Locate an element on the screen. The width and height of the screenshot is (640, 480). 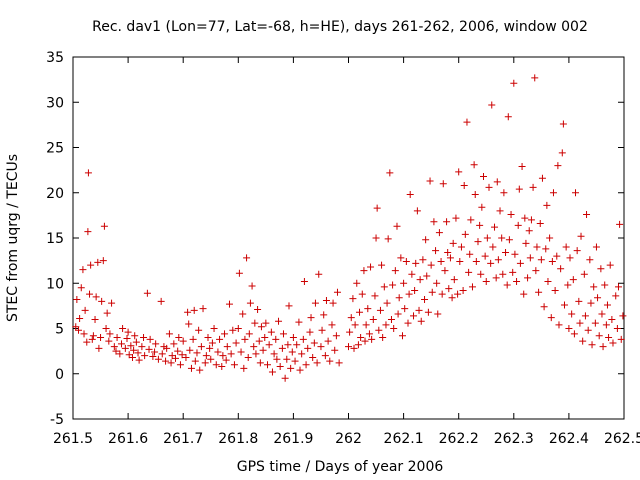
y-tick-label: 10 is located at coordinates (55, 284).